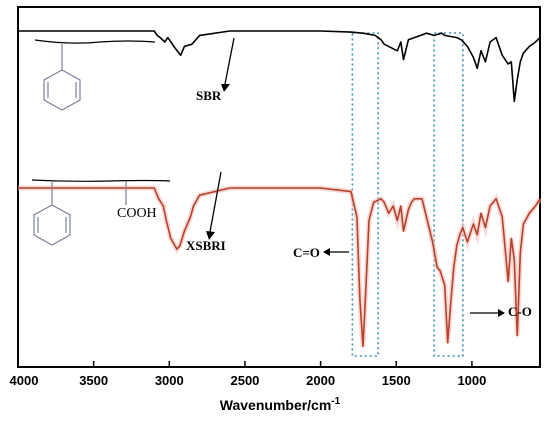 Image resolution: width=550 pixels, height=423 pixels. What do you see at coordinates (137, 213) in the screenshot?
I see `cooh-label: COOH` at bounding box center [137, 213].